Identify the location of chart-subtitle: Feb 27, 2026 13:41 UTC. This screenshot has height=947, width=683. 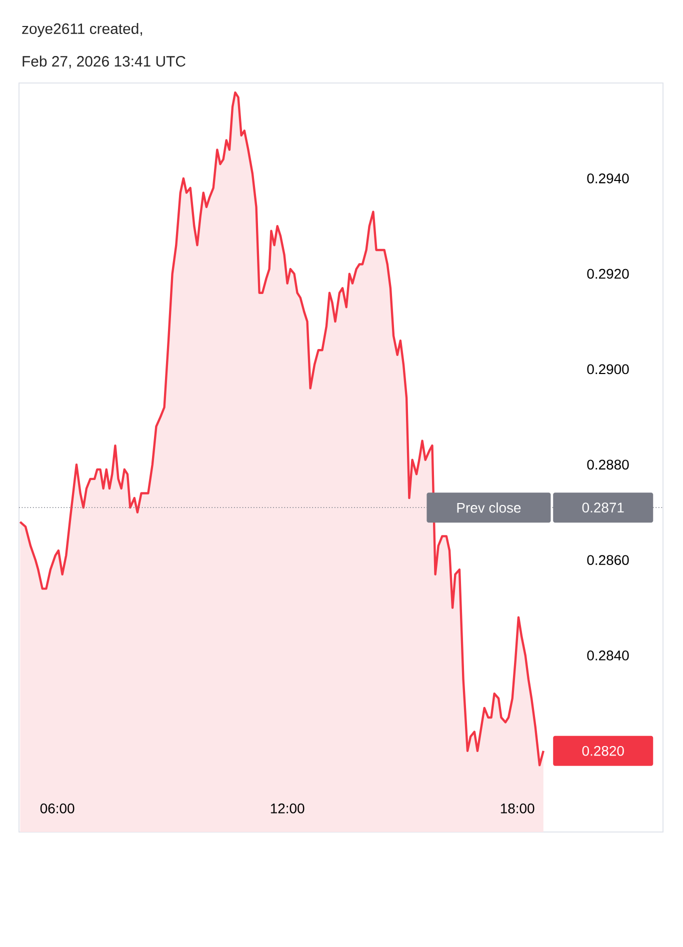
(104, 62).